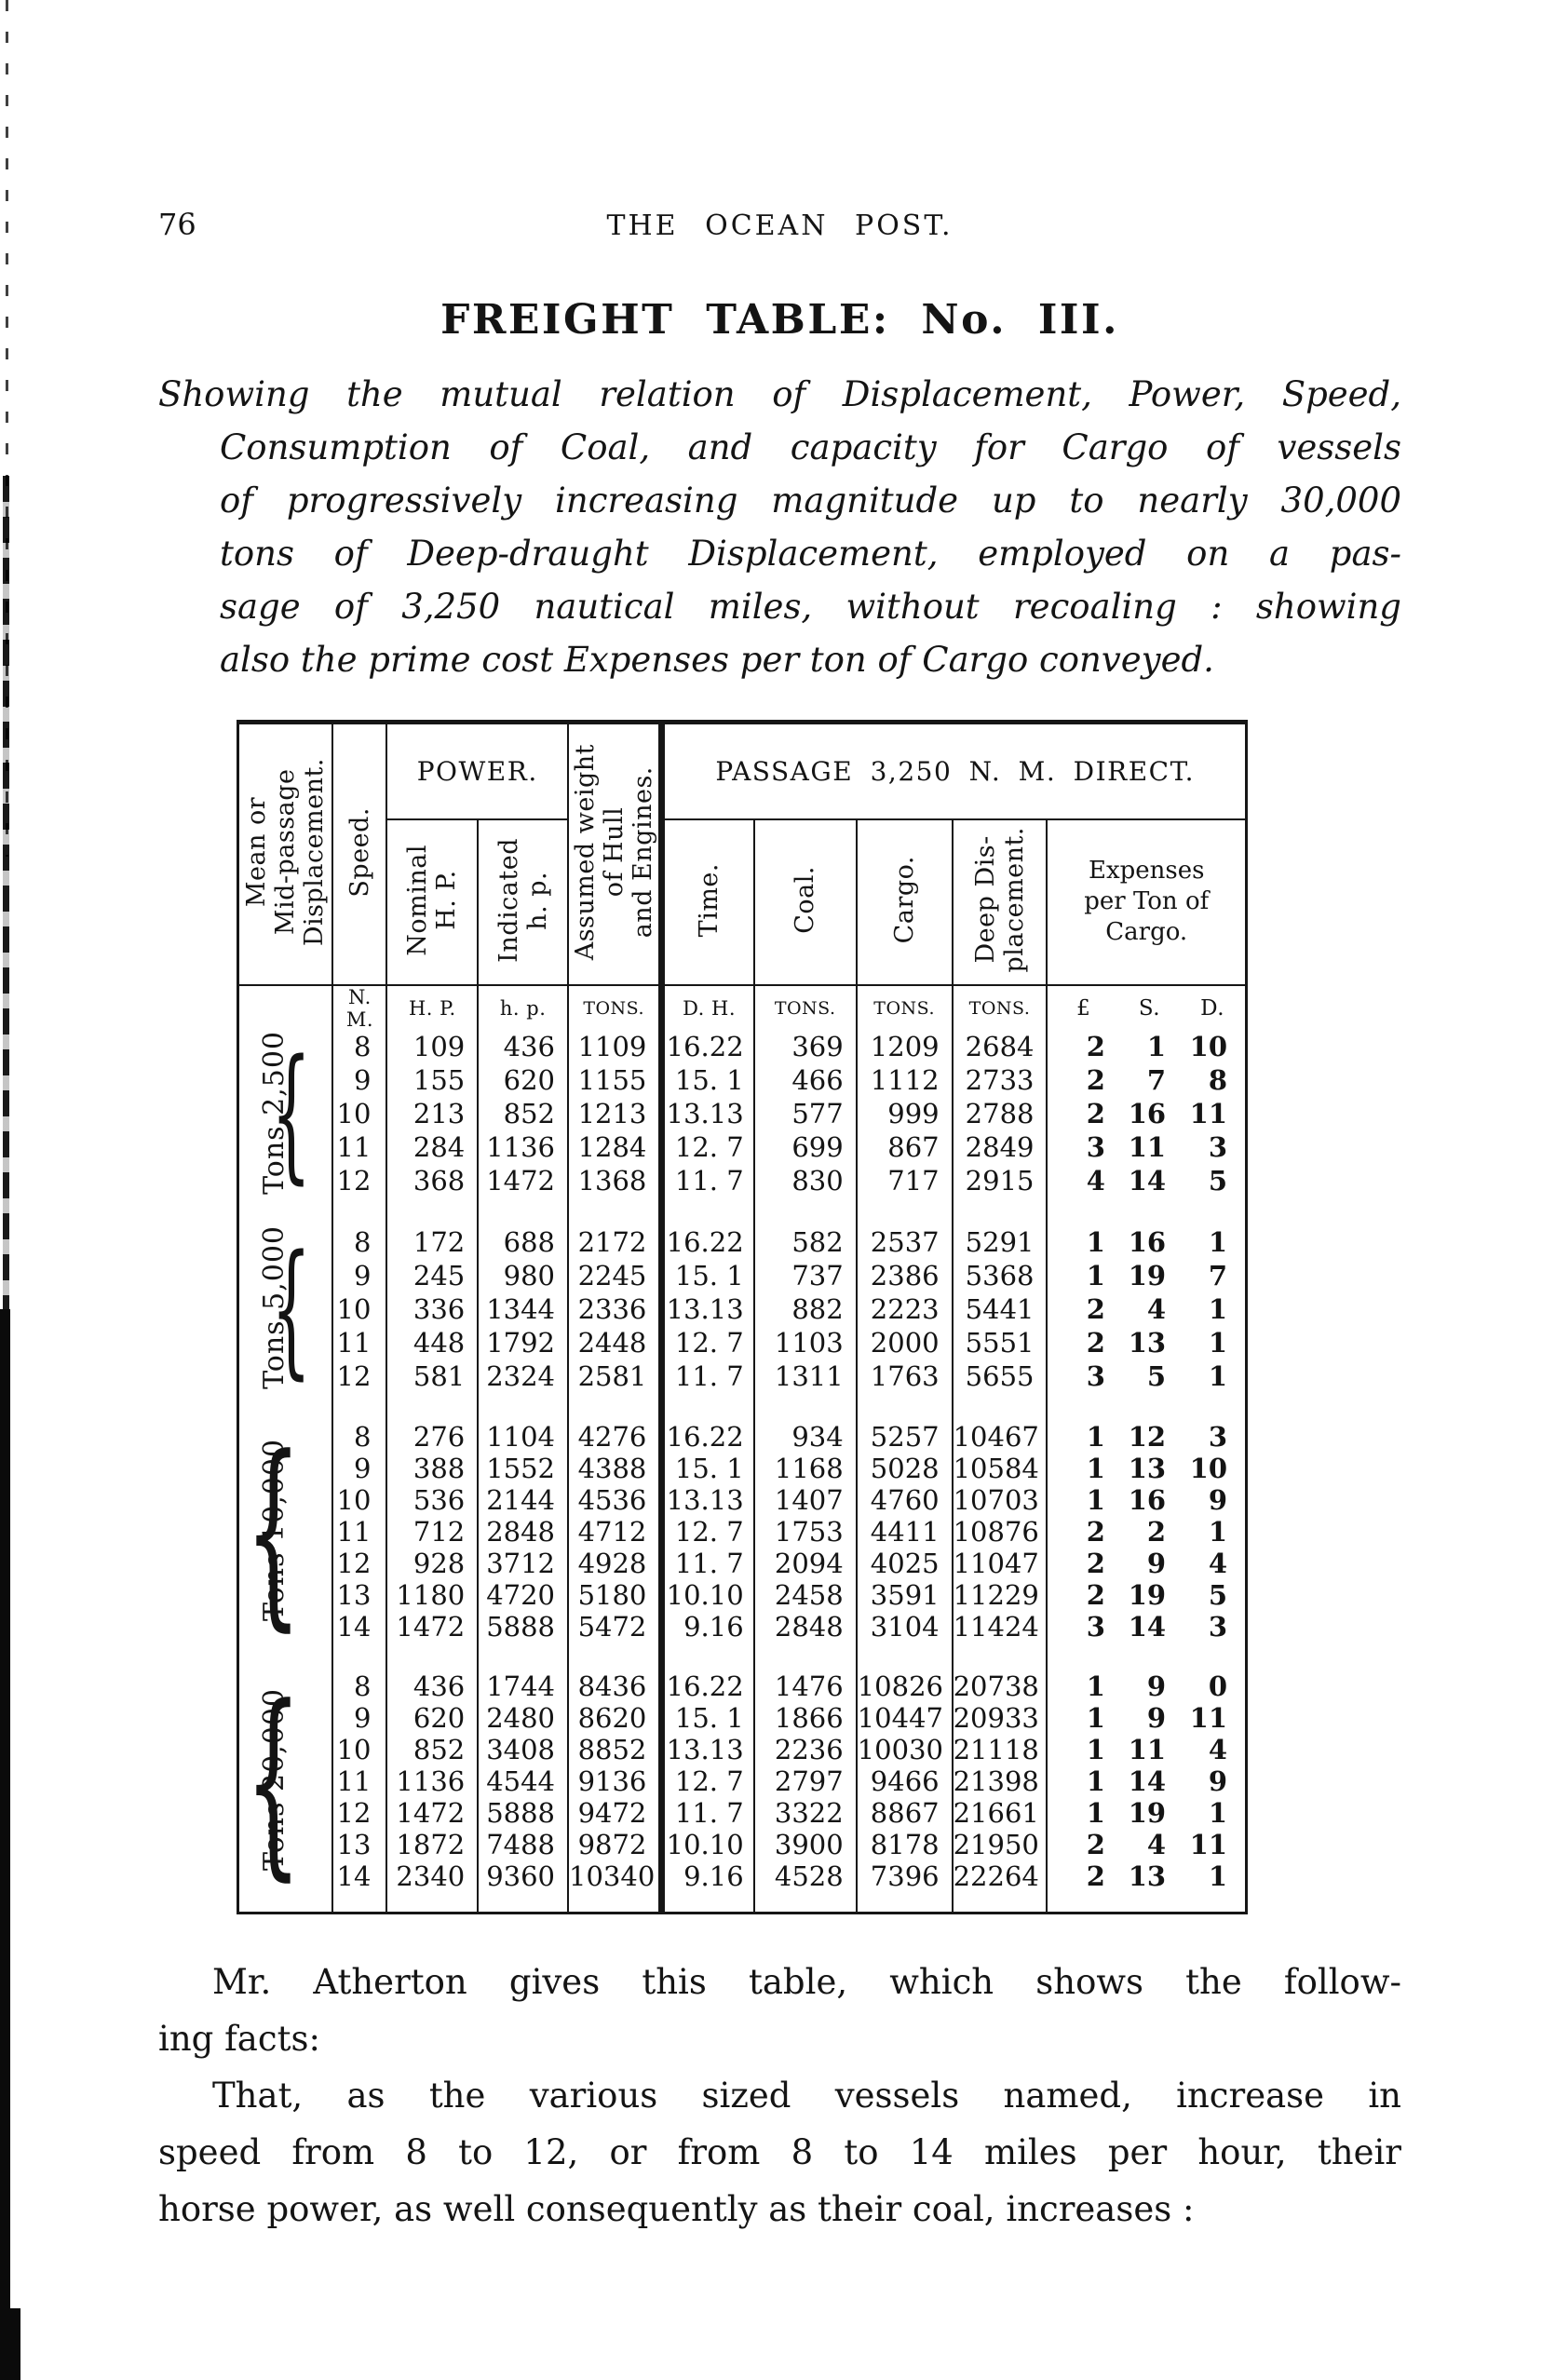 The height and width of the screenshot is (2380, 1542). I want to click on col-header-assumed-weight: Assumed weight of Hull and Engines., so click(614, 853).